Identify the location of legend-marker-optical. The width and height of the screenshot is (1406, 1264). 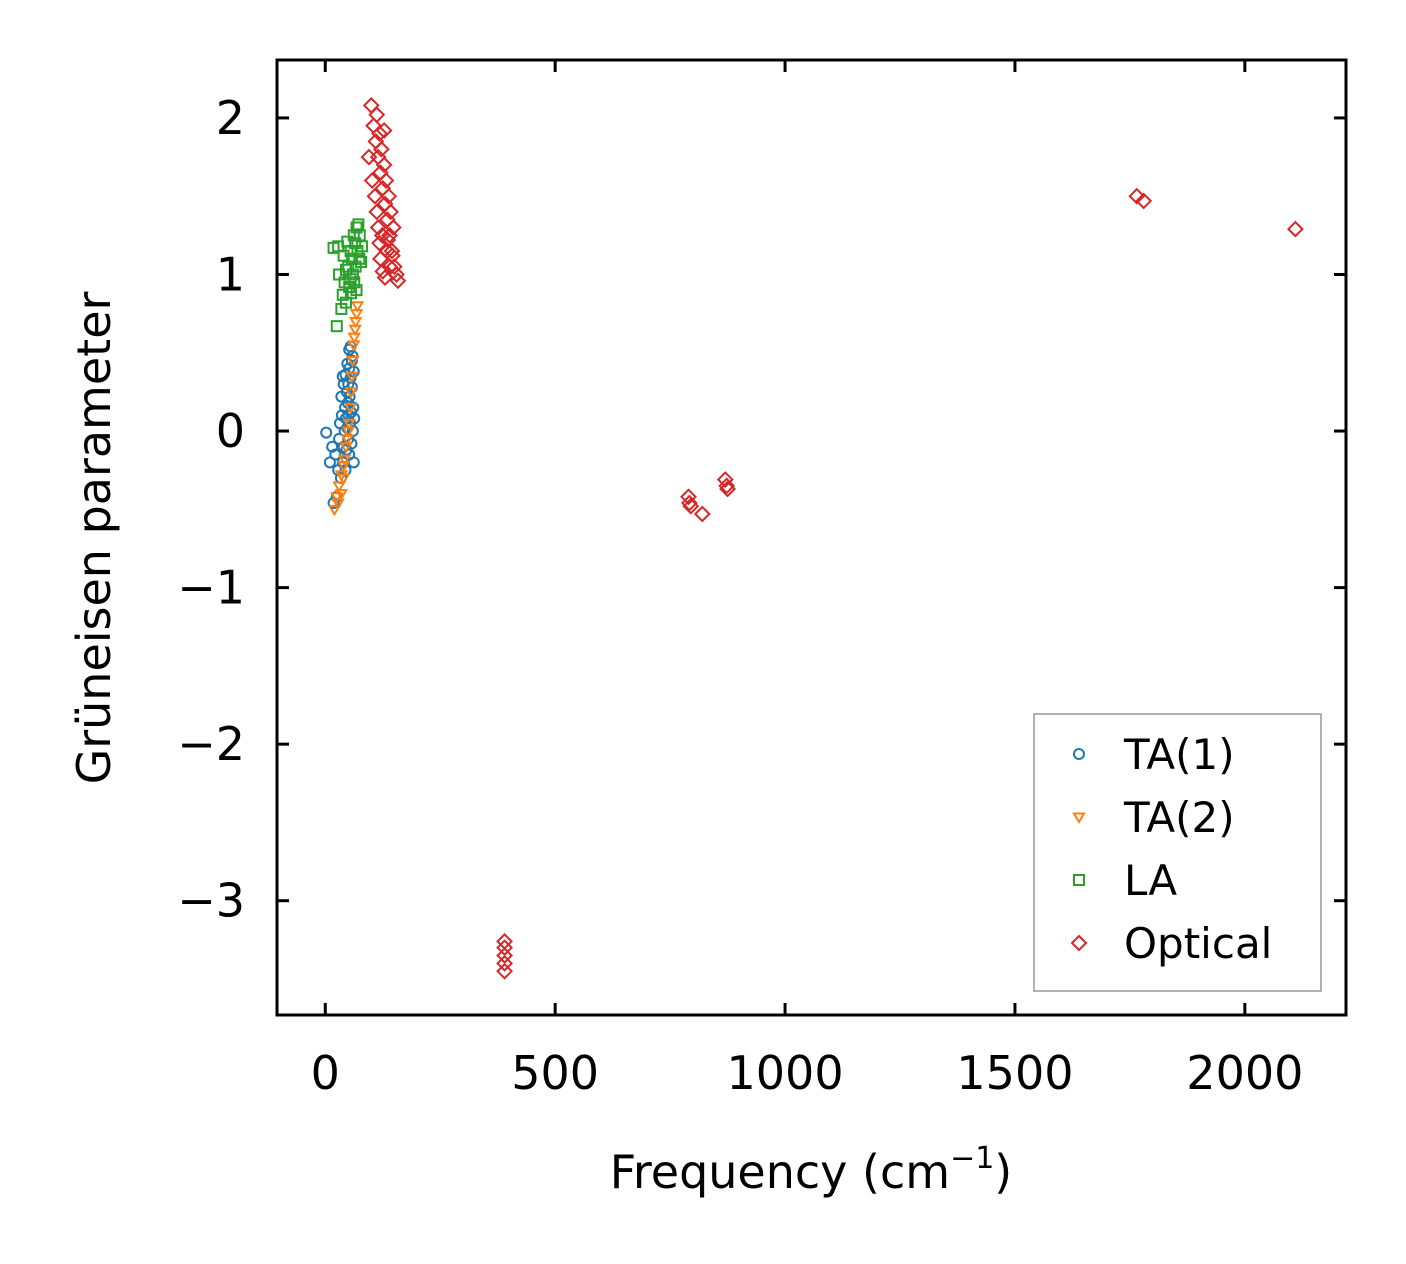
(1079, 943).